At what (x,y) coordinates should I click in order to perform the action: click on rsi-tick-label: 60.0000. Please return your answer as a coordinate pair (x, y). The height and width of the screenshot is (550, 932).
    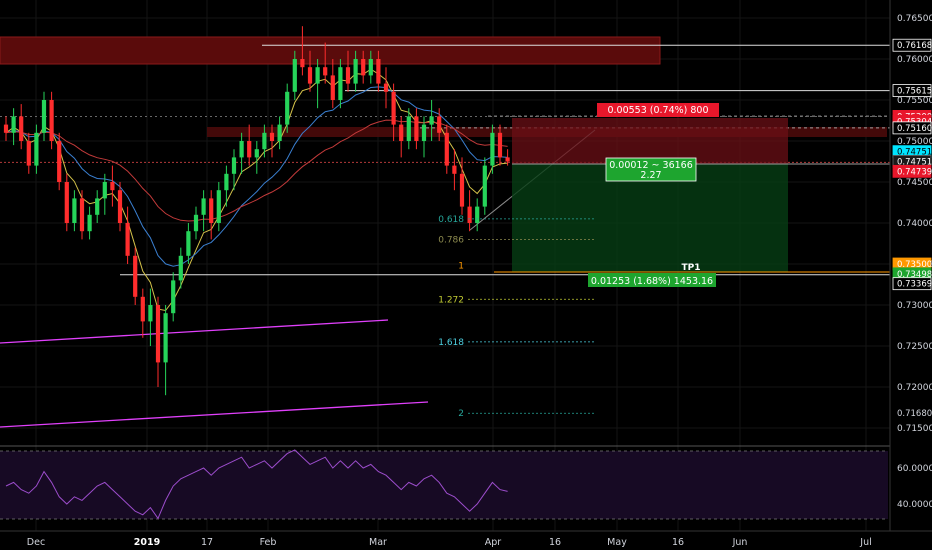
    Looking at the image, I should click on (914, 469).